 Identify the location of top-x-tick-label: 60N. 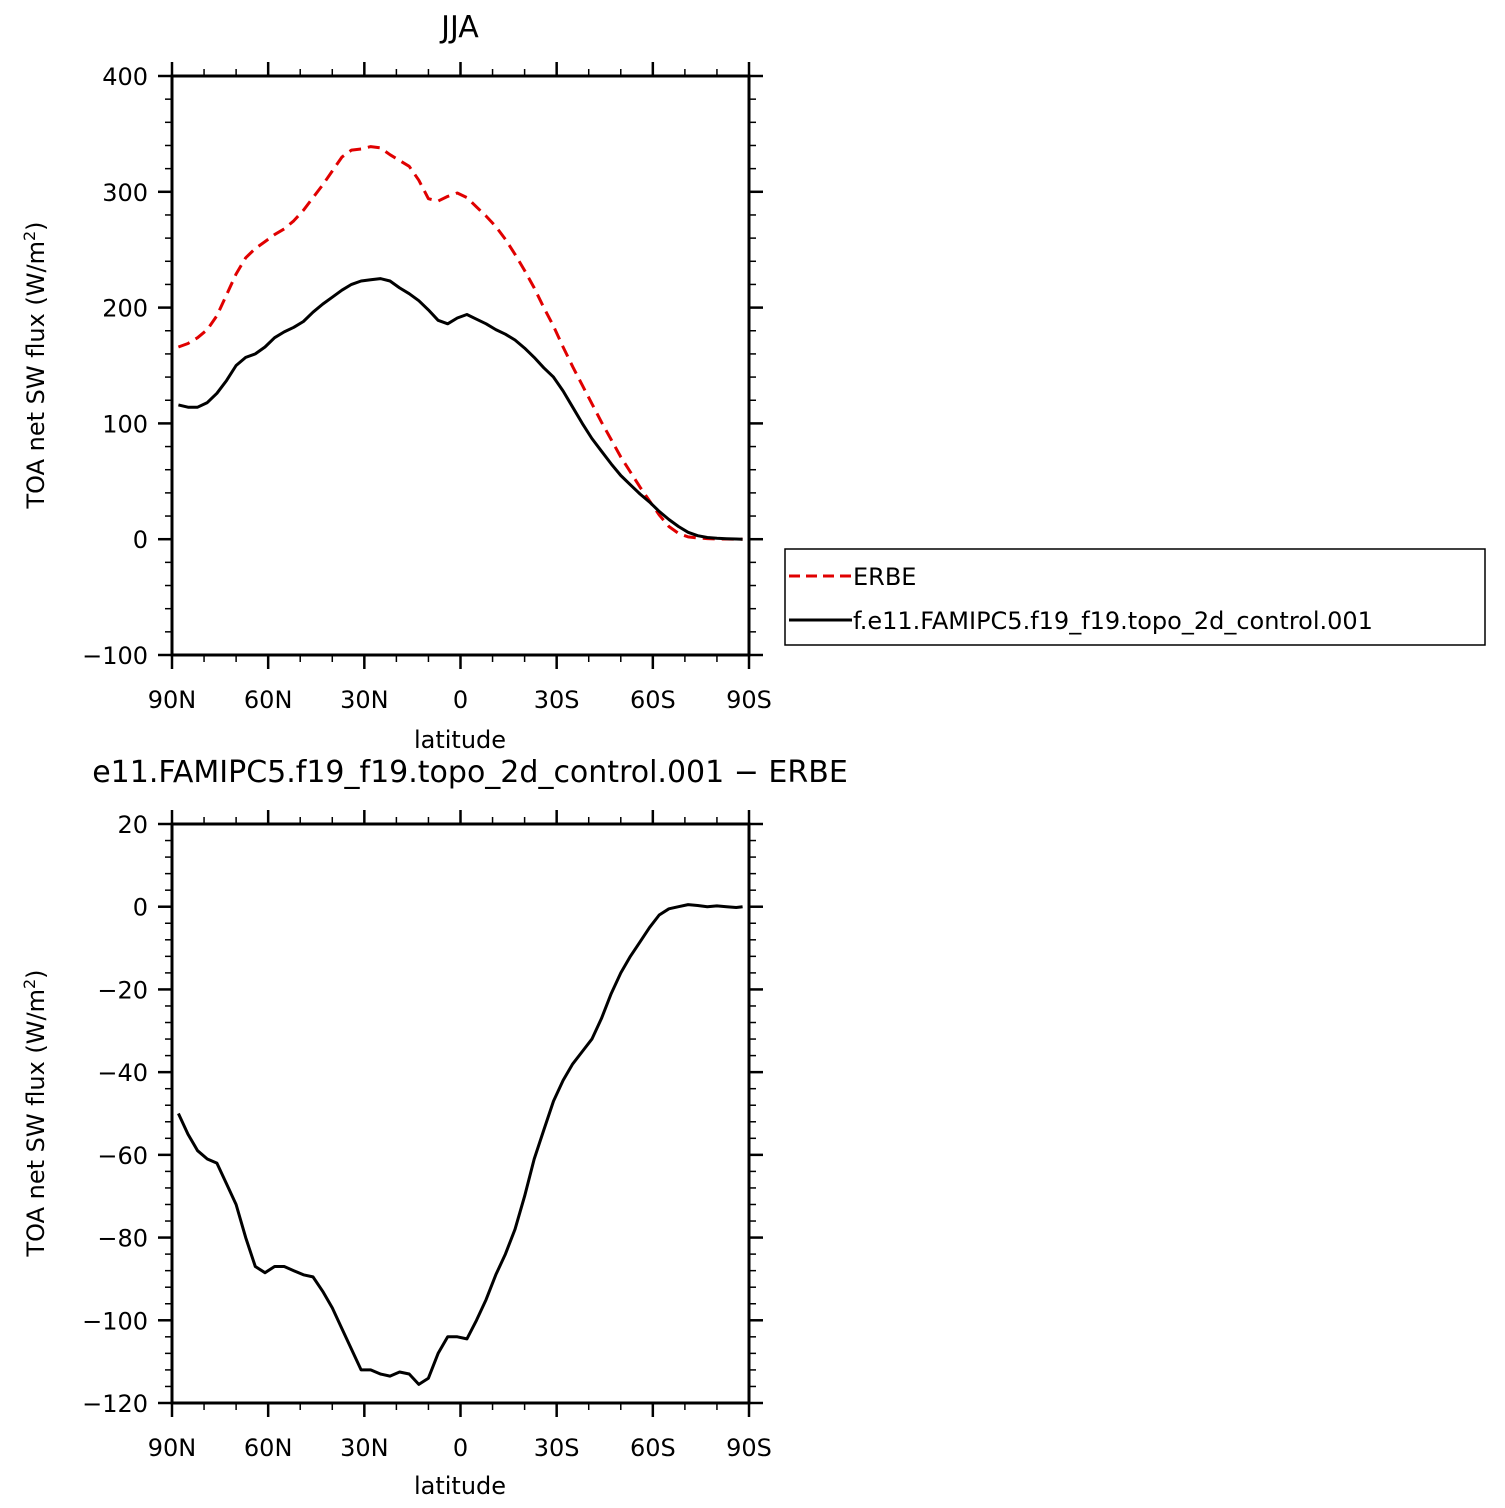
(268, 700).